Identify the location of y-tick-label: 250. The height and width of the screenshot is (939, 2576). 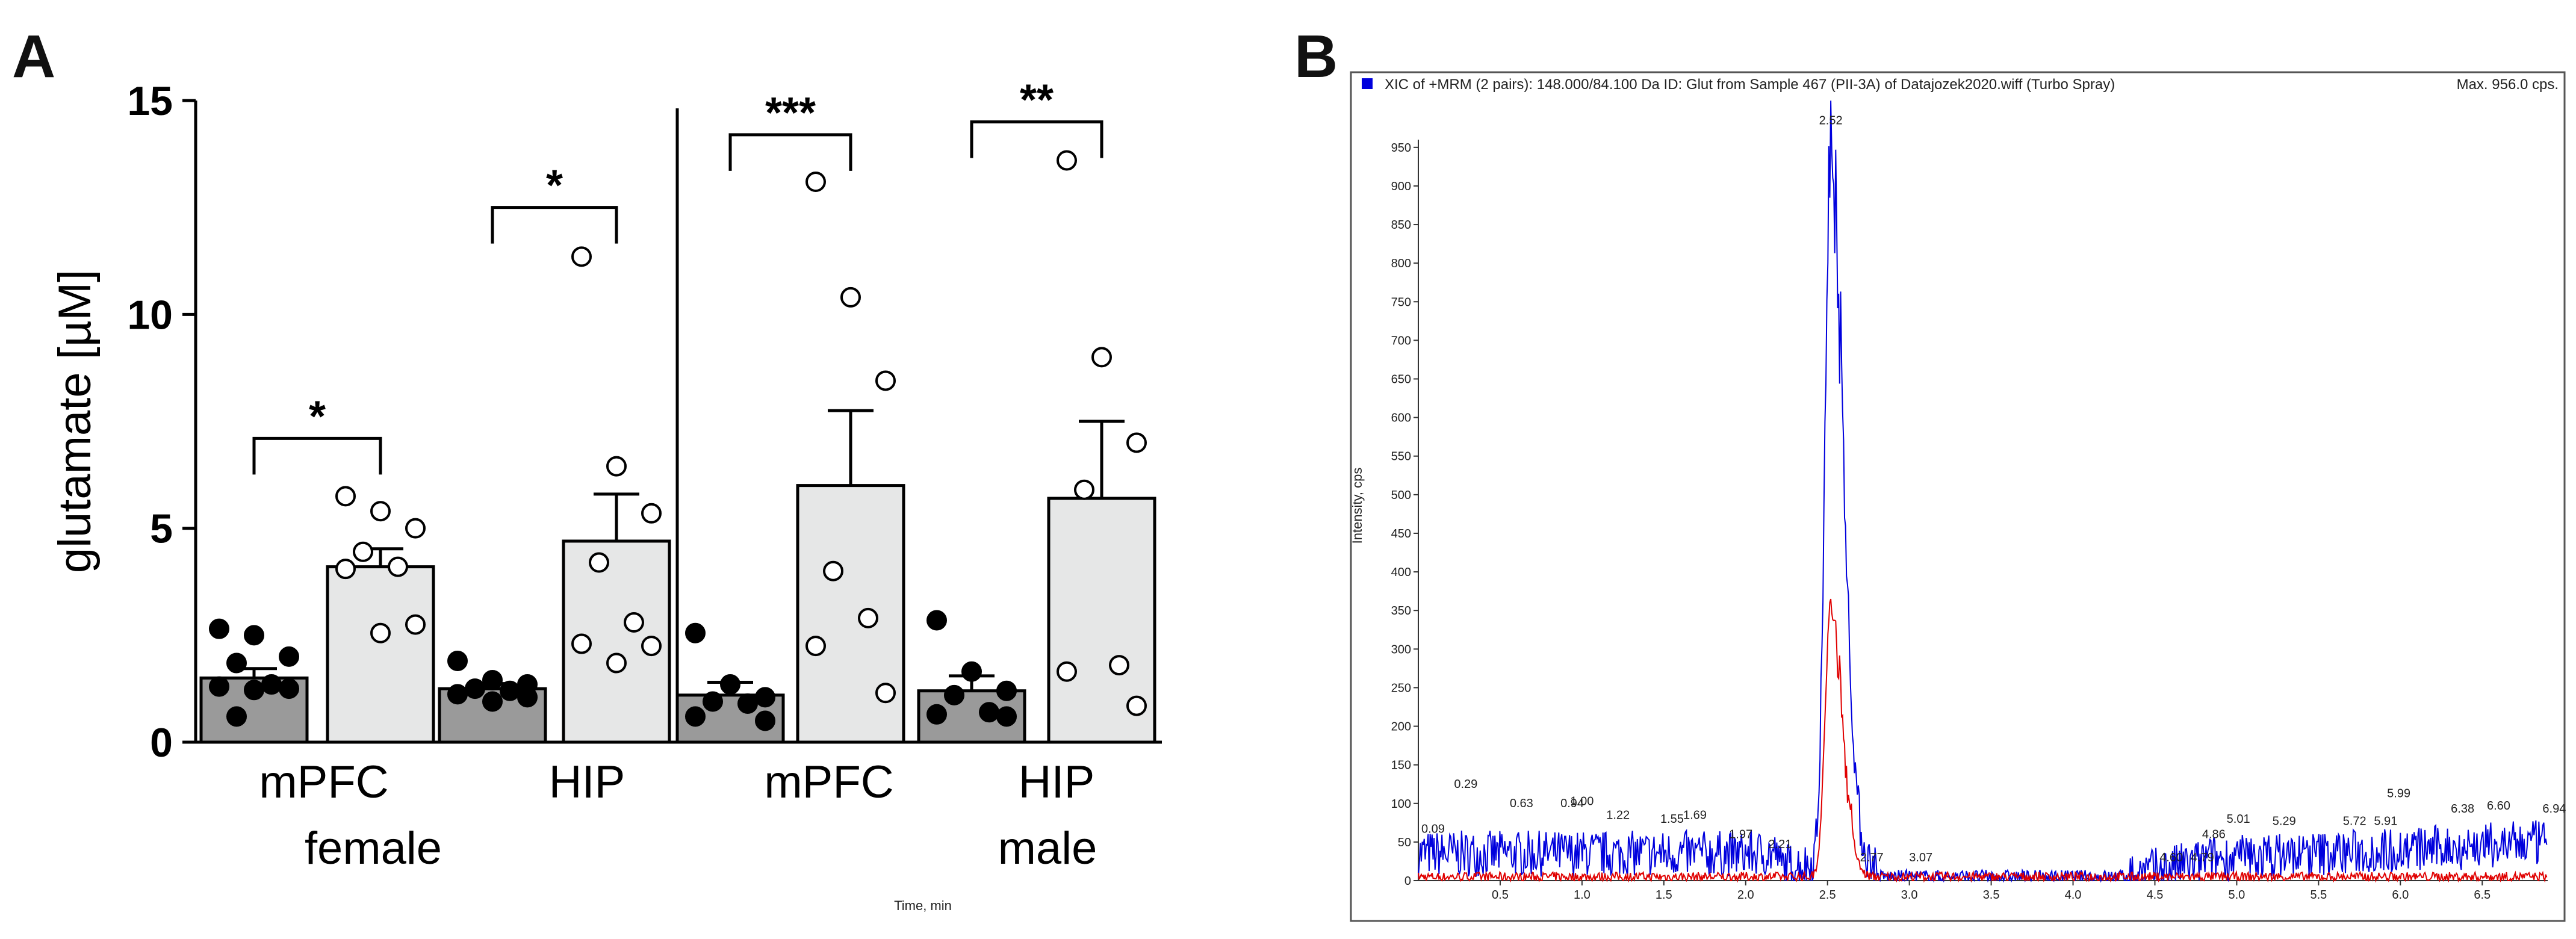
(1401, 688).